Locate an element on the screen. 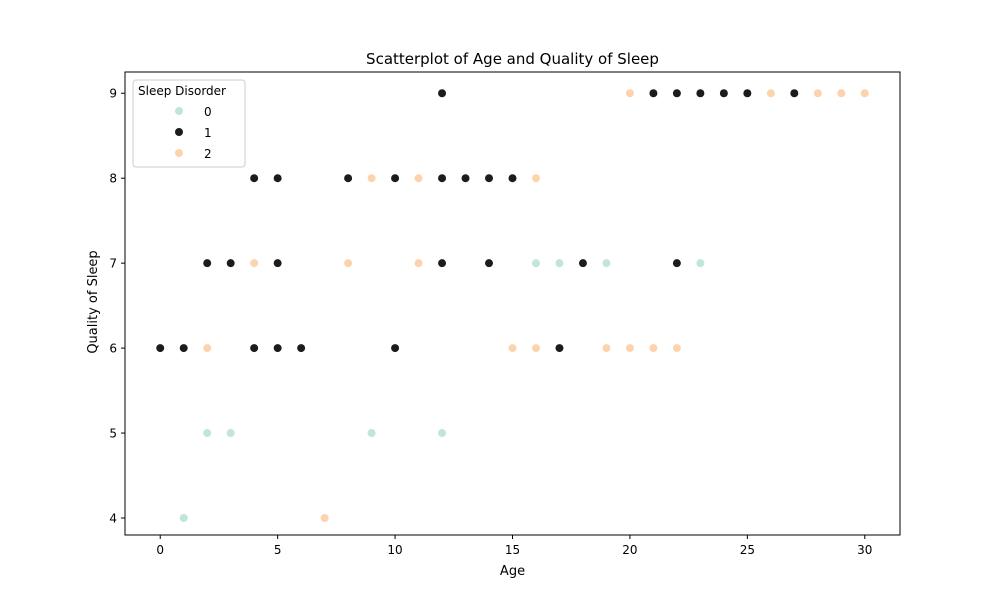 The image size is (1000, 604). y-tick-label: 5 is located at coordinates (113, 434).